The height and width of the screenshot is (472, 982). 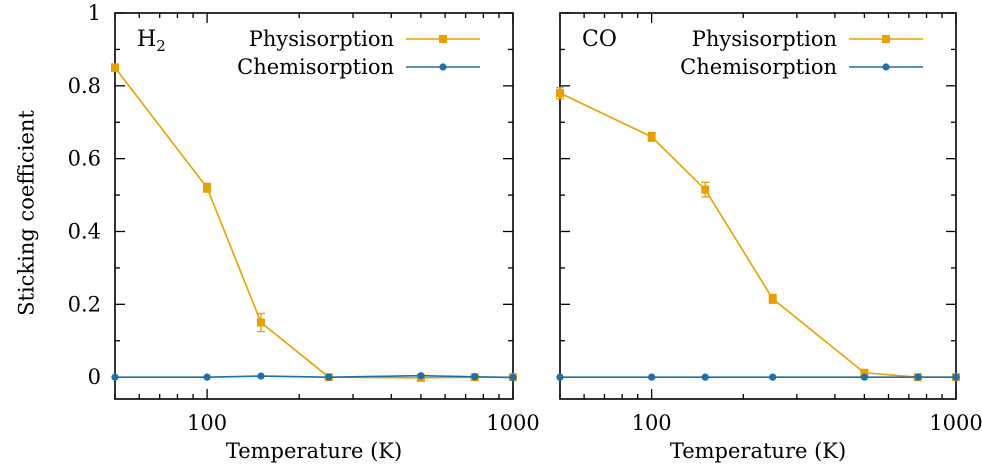 I want to click on y-tick-label: 1, so click(x=94, y=13).